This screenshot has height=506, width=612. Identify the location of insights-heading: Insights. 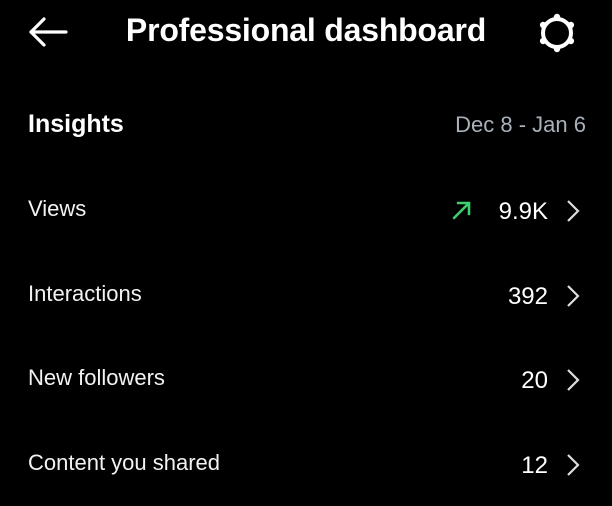
(76, 124).